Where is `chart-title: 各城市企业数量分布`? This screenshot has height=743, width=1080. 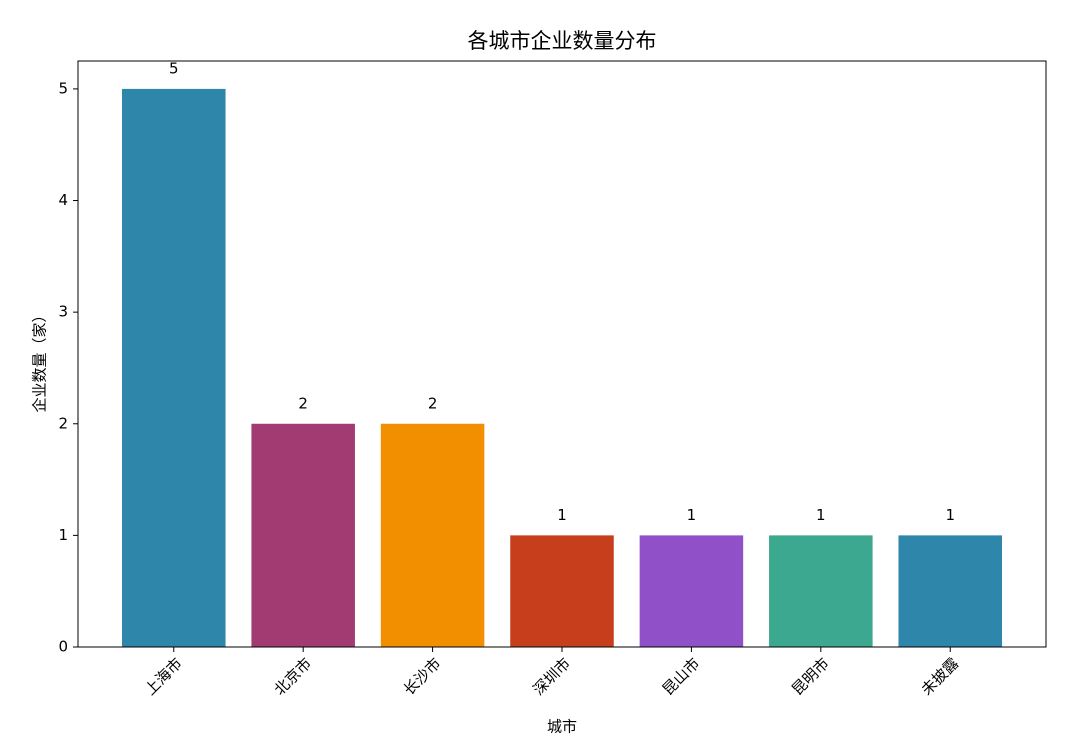 chart-title: 各城市企业数量分布 is located at coordinates (562, 41).